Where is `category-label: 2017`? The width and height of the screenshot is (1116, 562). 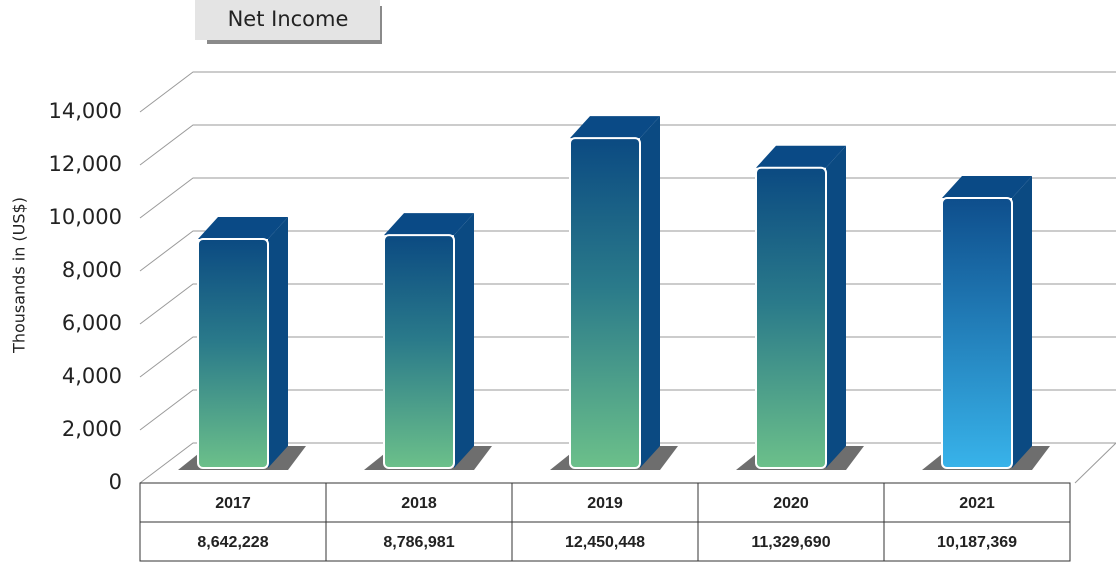 category-label: 2017 is located at coordinates (233, 503).